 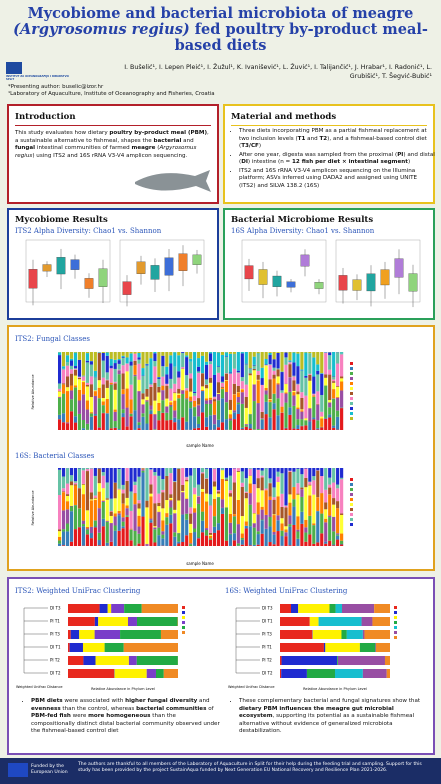 What do you see at coordinates (46, 708) in the screenshot?
I see `text-run: evenness` at bounding box center [46, 708].